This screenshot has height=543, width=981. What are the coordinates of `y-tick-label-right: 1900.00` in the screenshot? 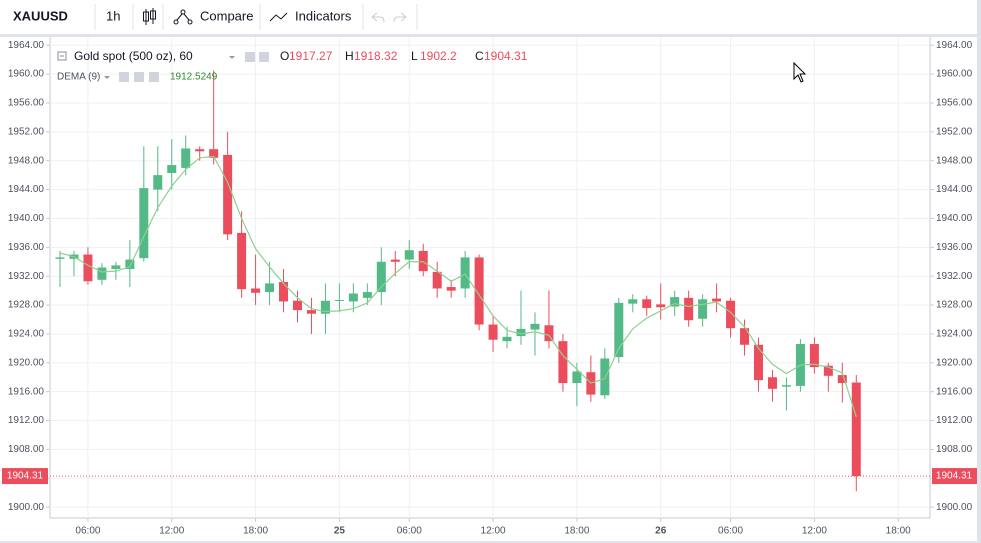 It's located at (954, 507).